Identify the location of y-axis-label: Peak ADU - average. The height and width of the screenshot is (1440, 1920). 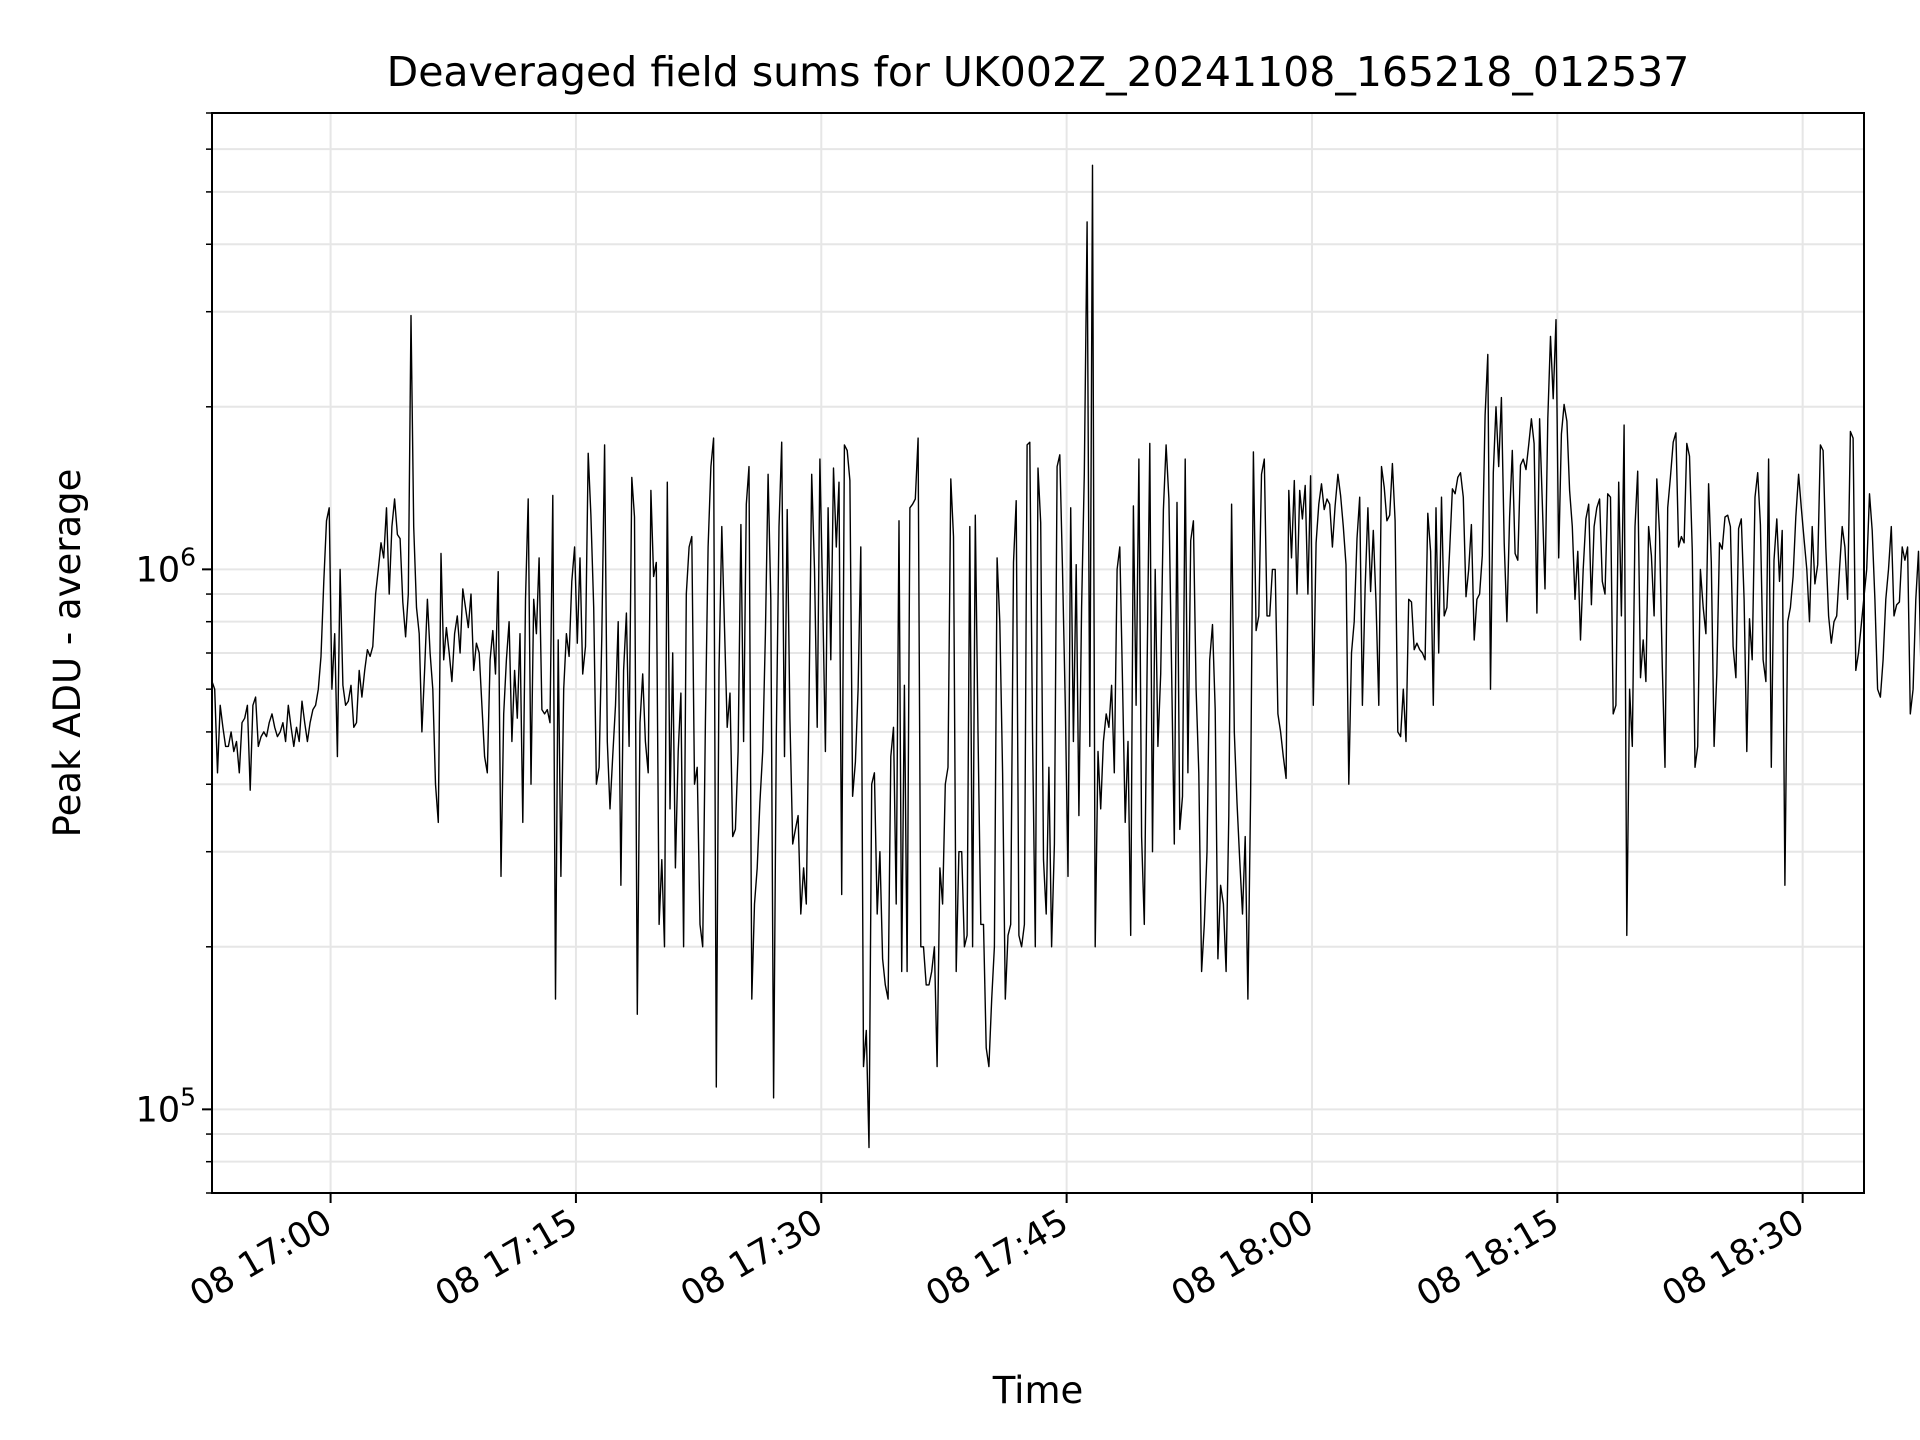
(67, 653).